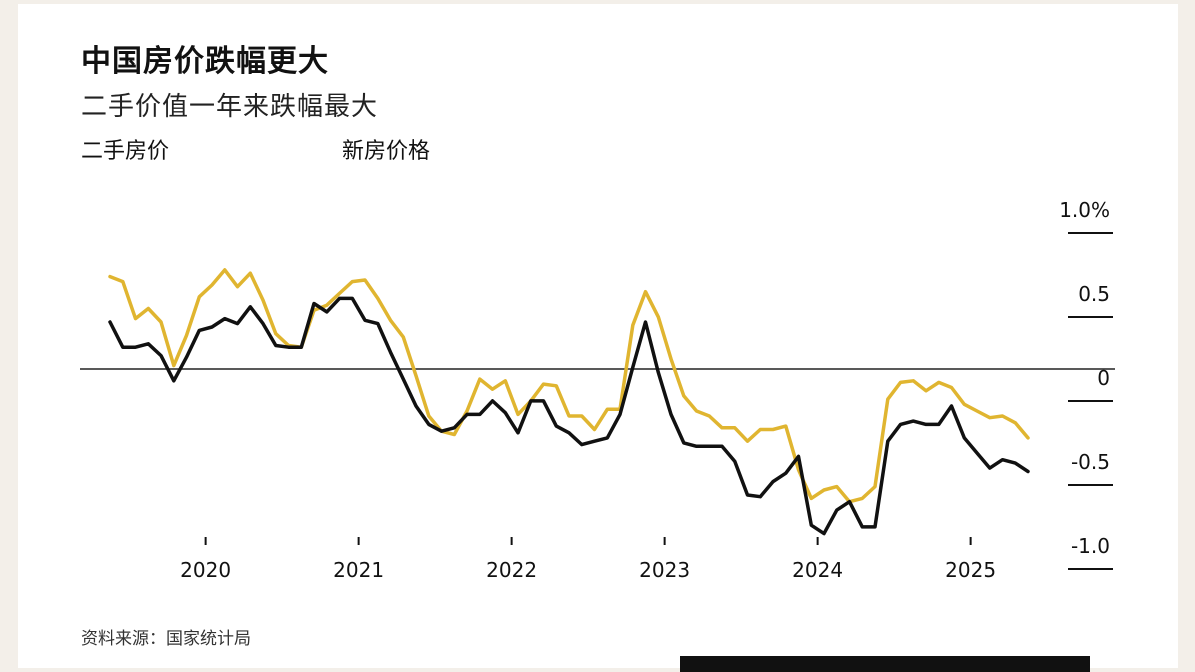 The image size is (1195, 672). I want to click on chart-subtitle: 二手价值一年来跌幅最大, so click(230, 107).